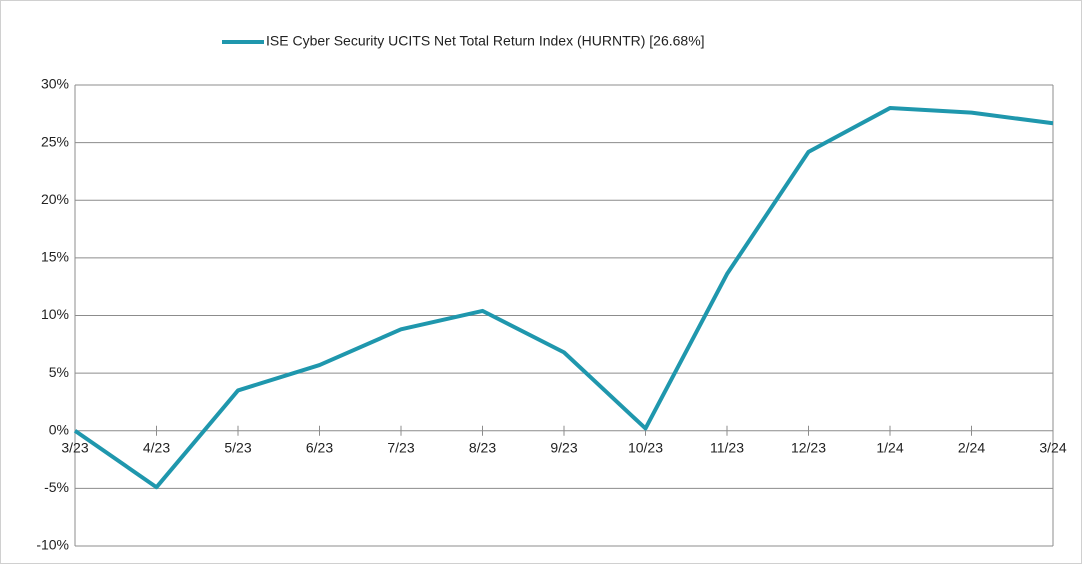  Describe the element at coordinates (400, 447) in the screenshot. I see `x-tick-label: 7/23` at that location.